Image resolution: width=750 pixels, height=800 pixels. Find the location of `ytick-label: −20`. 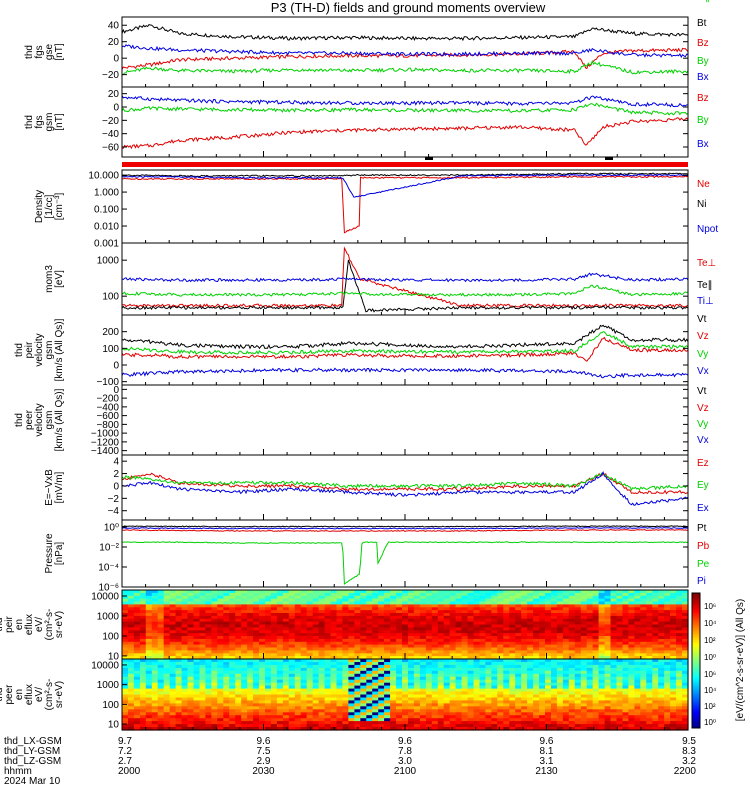

ytick-label: −20 is located at coordinates (110, 121).